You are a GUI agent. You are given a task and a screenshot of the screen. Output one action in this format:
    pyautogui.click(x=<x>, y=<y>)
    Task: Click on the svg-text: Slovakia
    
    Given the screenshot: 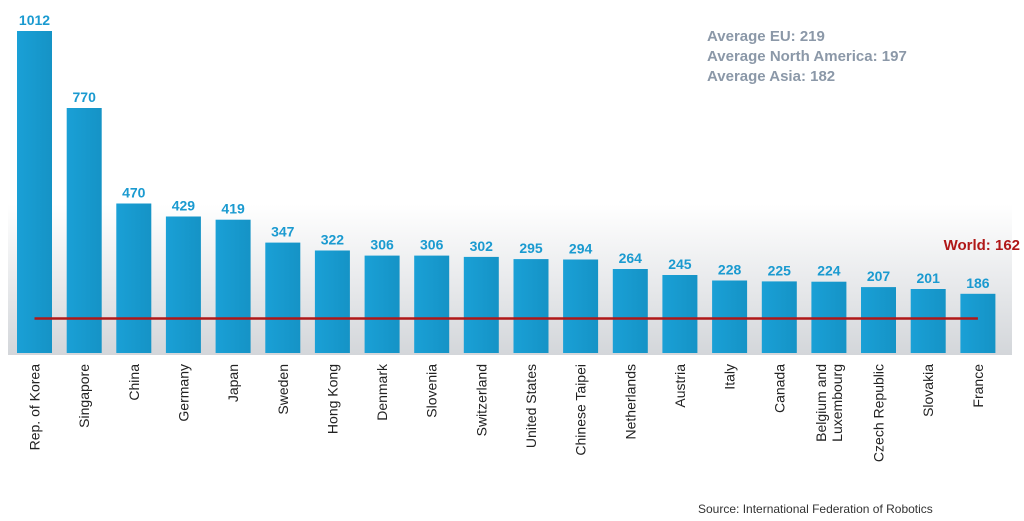 What is the action you would take?
    pyautogui.click(x=928, y=390)
    